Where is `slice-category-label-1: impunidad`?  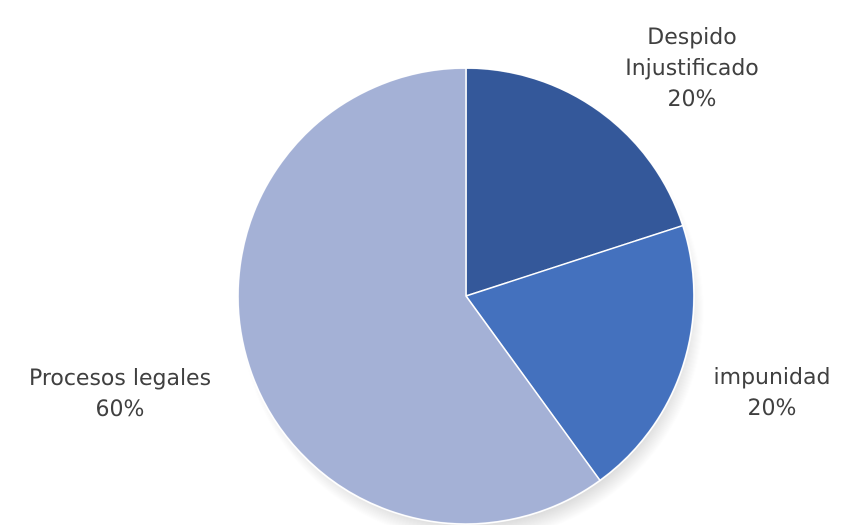
slice-category-label-1: impunidad is located at coordinates (772, 377).